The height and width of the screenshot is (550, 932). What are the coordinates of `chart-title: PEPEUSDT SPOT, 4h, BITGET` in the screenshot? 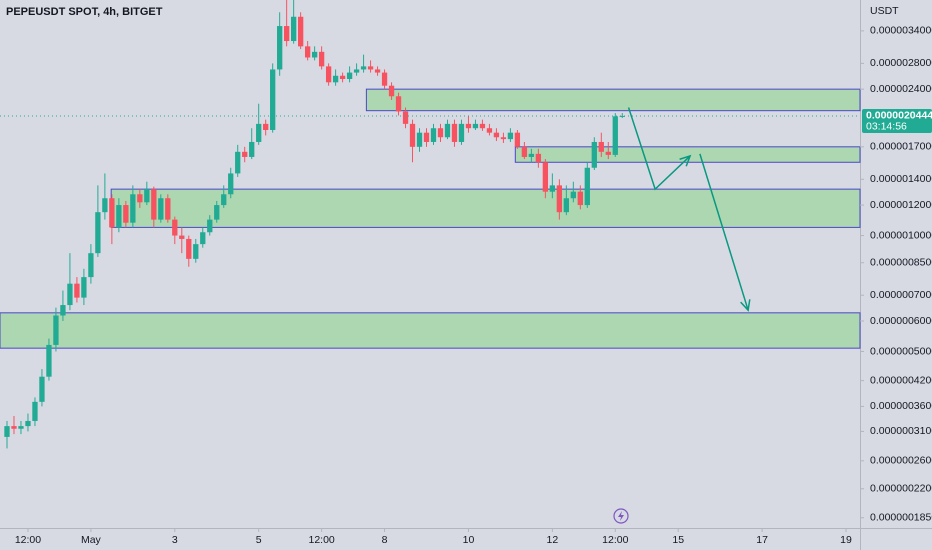 It's located at (84, 12).